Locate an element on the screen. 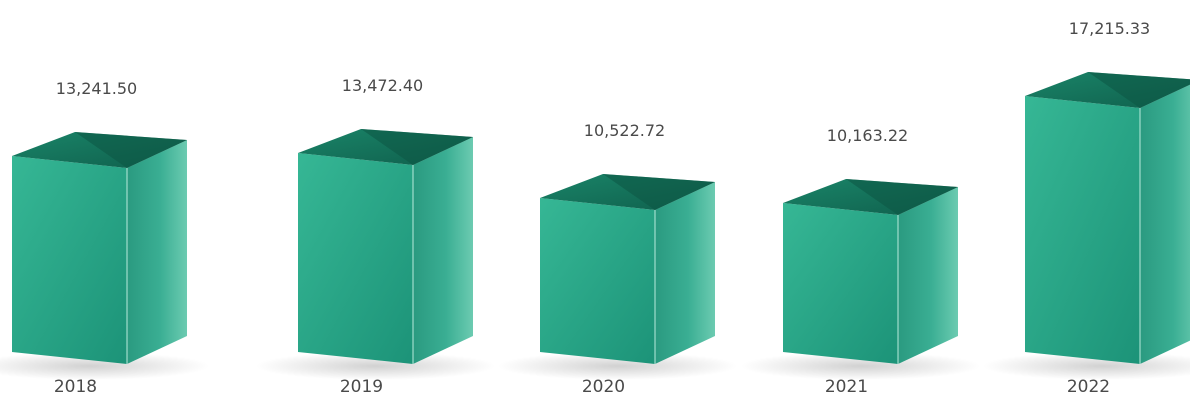 Image resolution: width=1190 pixels, height=398 pixels. category-label: 2020 is located at coordinates (603, 387).